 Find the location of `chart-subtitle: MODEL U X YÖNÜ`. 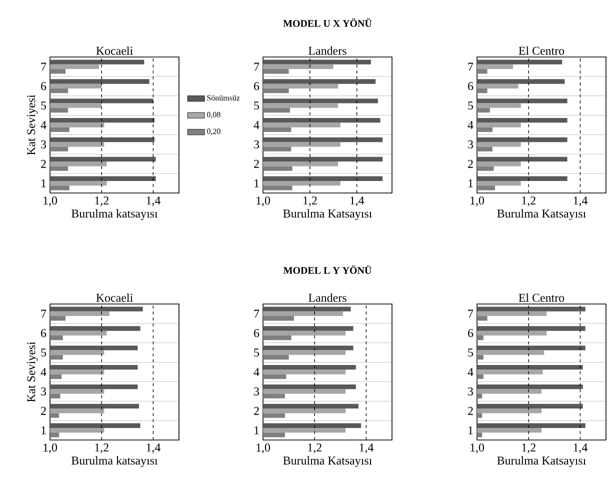

chart-subtitle: MODEL U X YÖNÜ is located at coordinates (327, 22).